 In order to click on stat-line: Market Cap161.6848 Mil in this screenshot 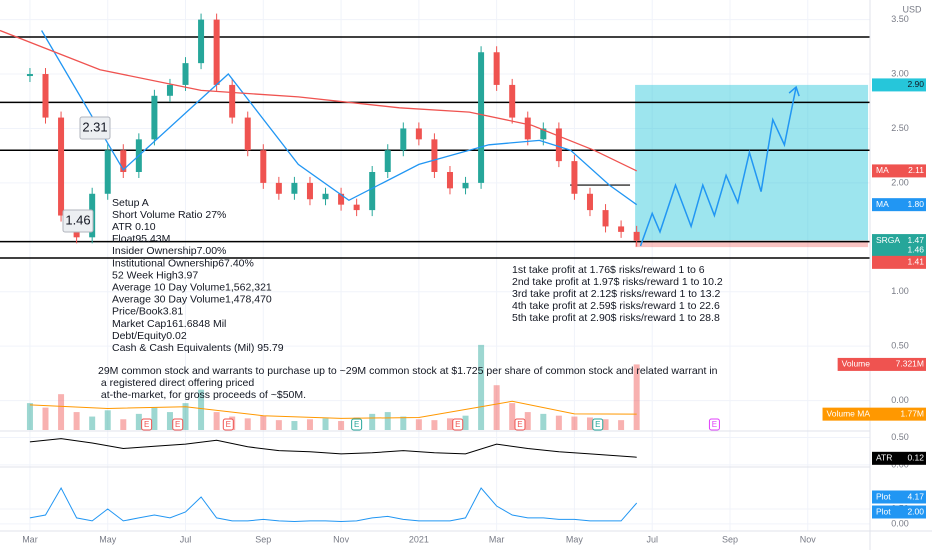, I will do `click(169, 324)`.